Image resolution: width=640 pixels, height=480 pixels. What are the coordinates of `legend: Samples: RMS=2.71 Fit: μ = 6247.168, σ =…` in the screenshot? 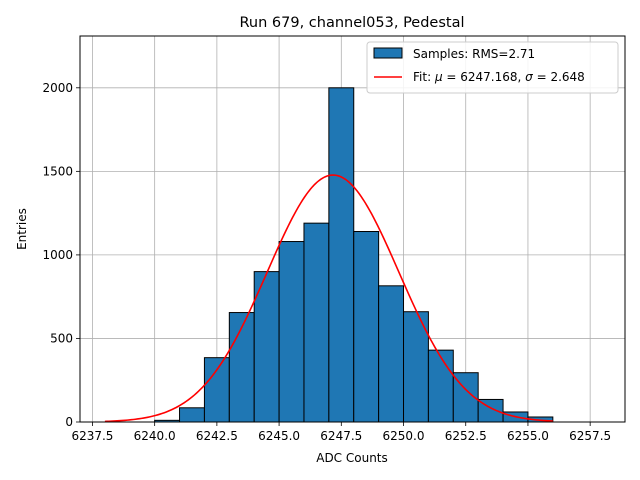 It's located at (492, 67).